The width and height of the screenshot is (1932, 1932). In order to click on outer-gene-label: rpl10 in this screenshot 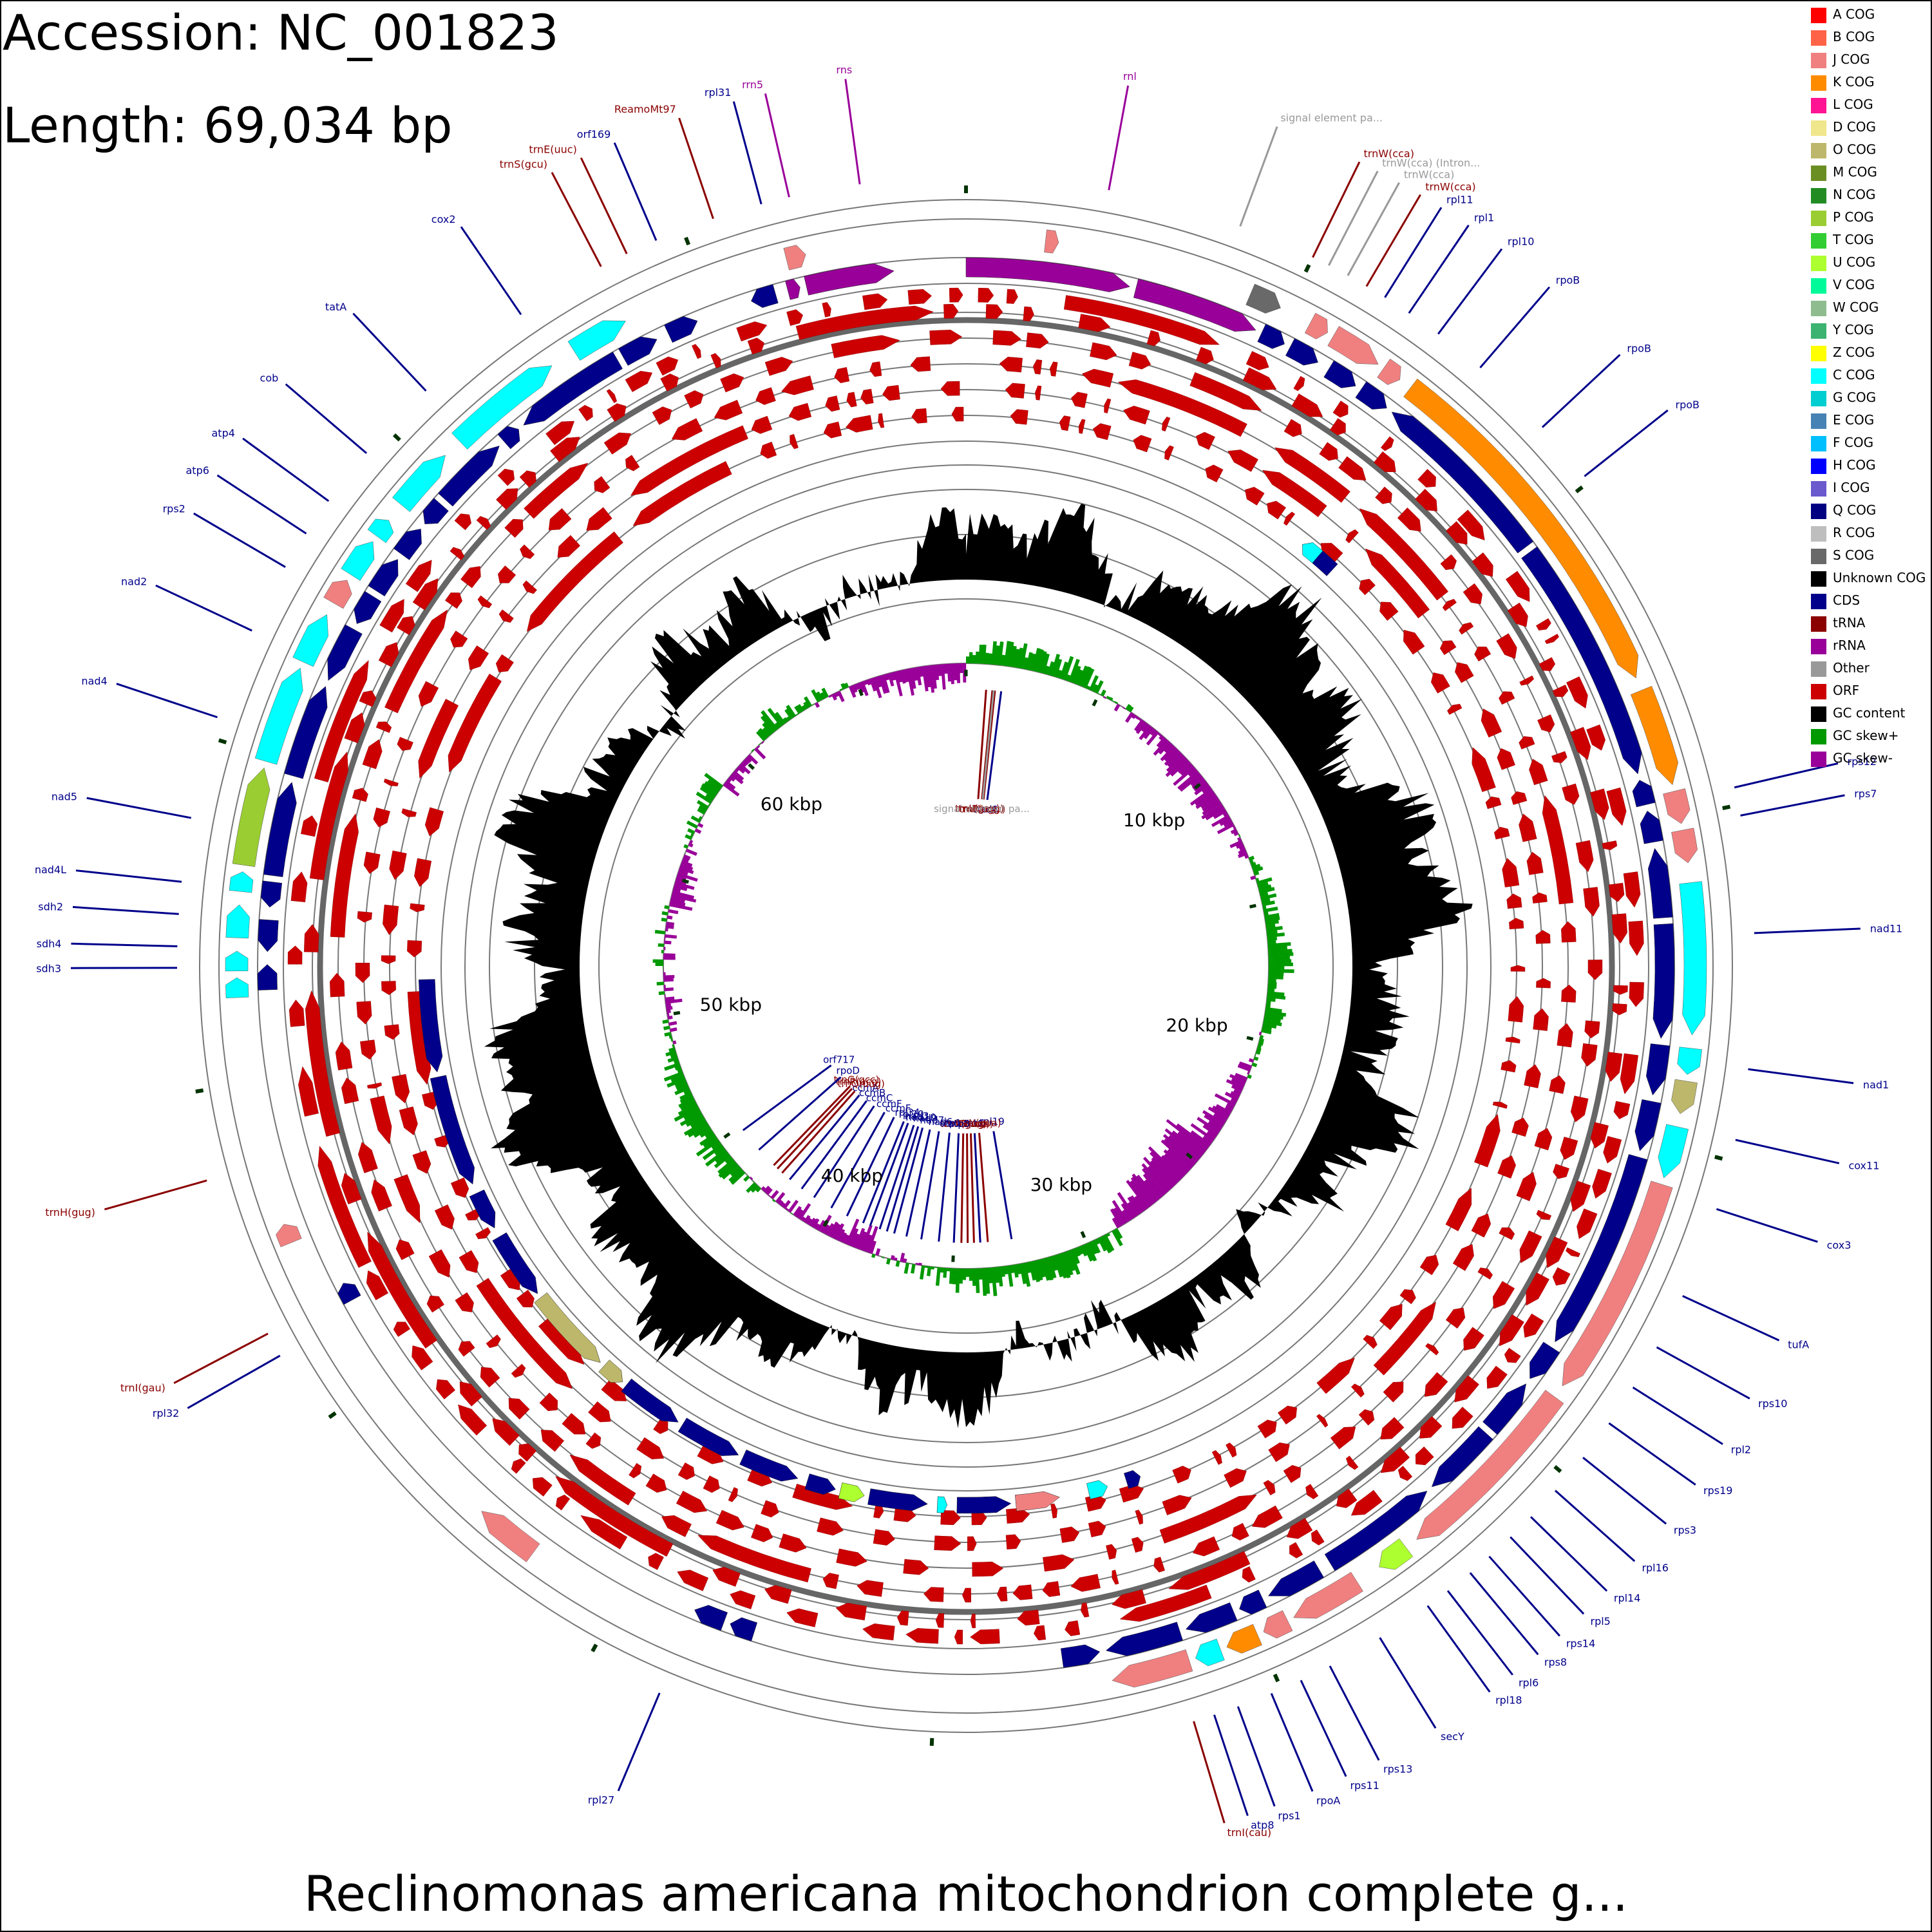, I will do `click(1521, 241)`.